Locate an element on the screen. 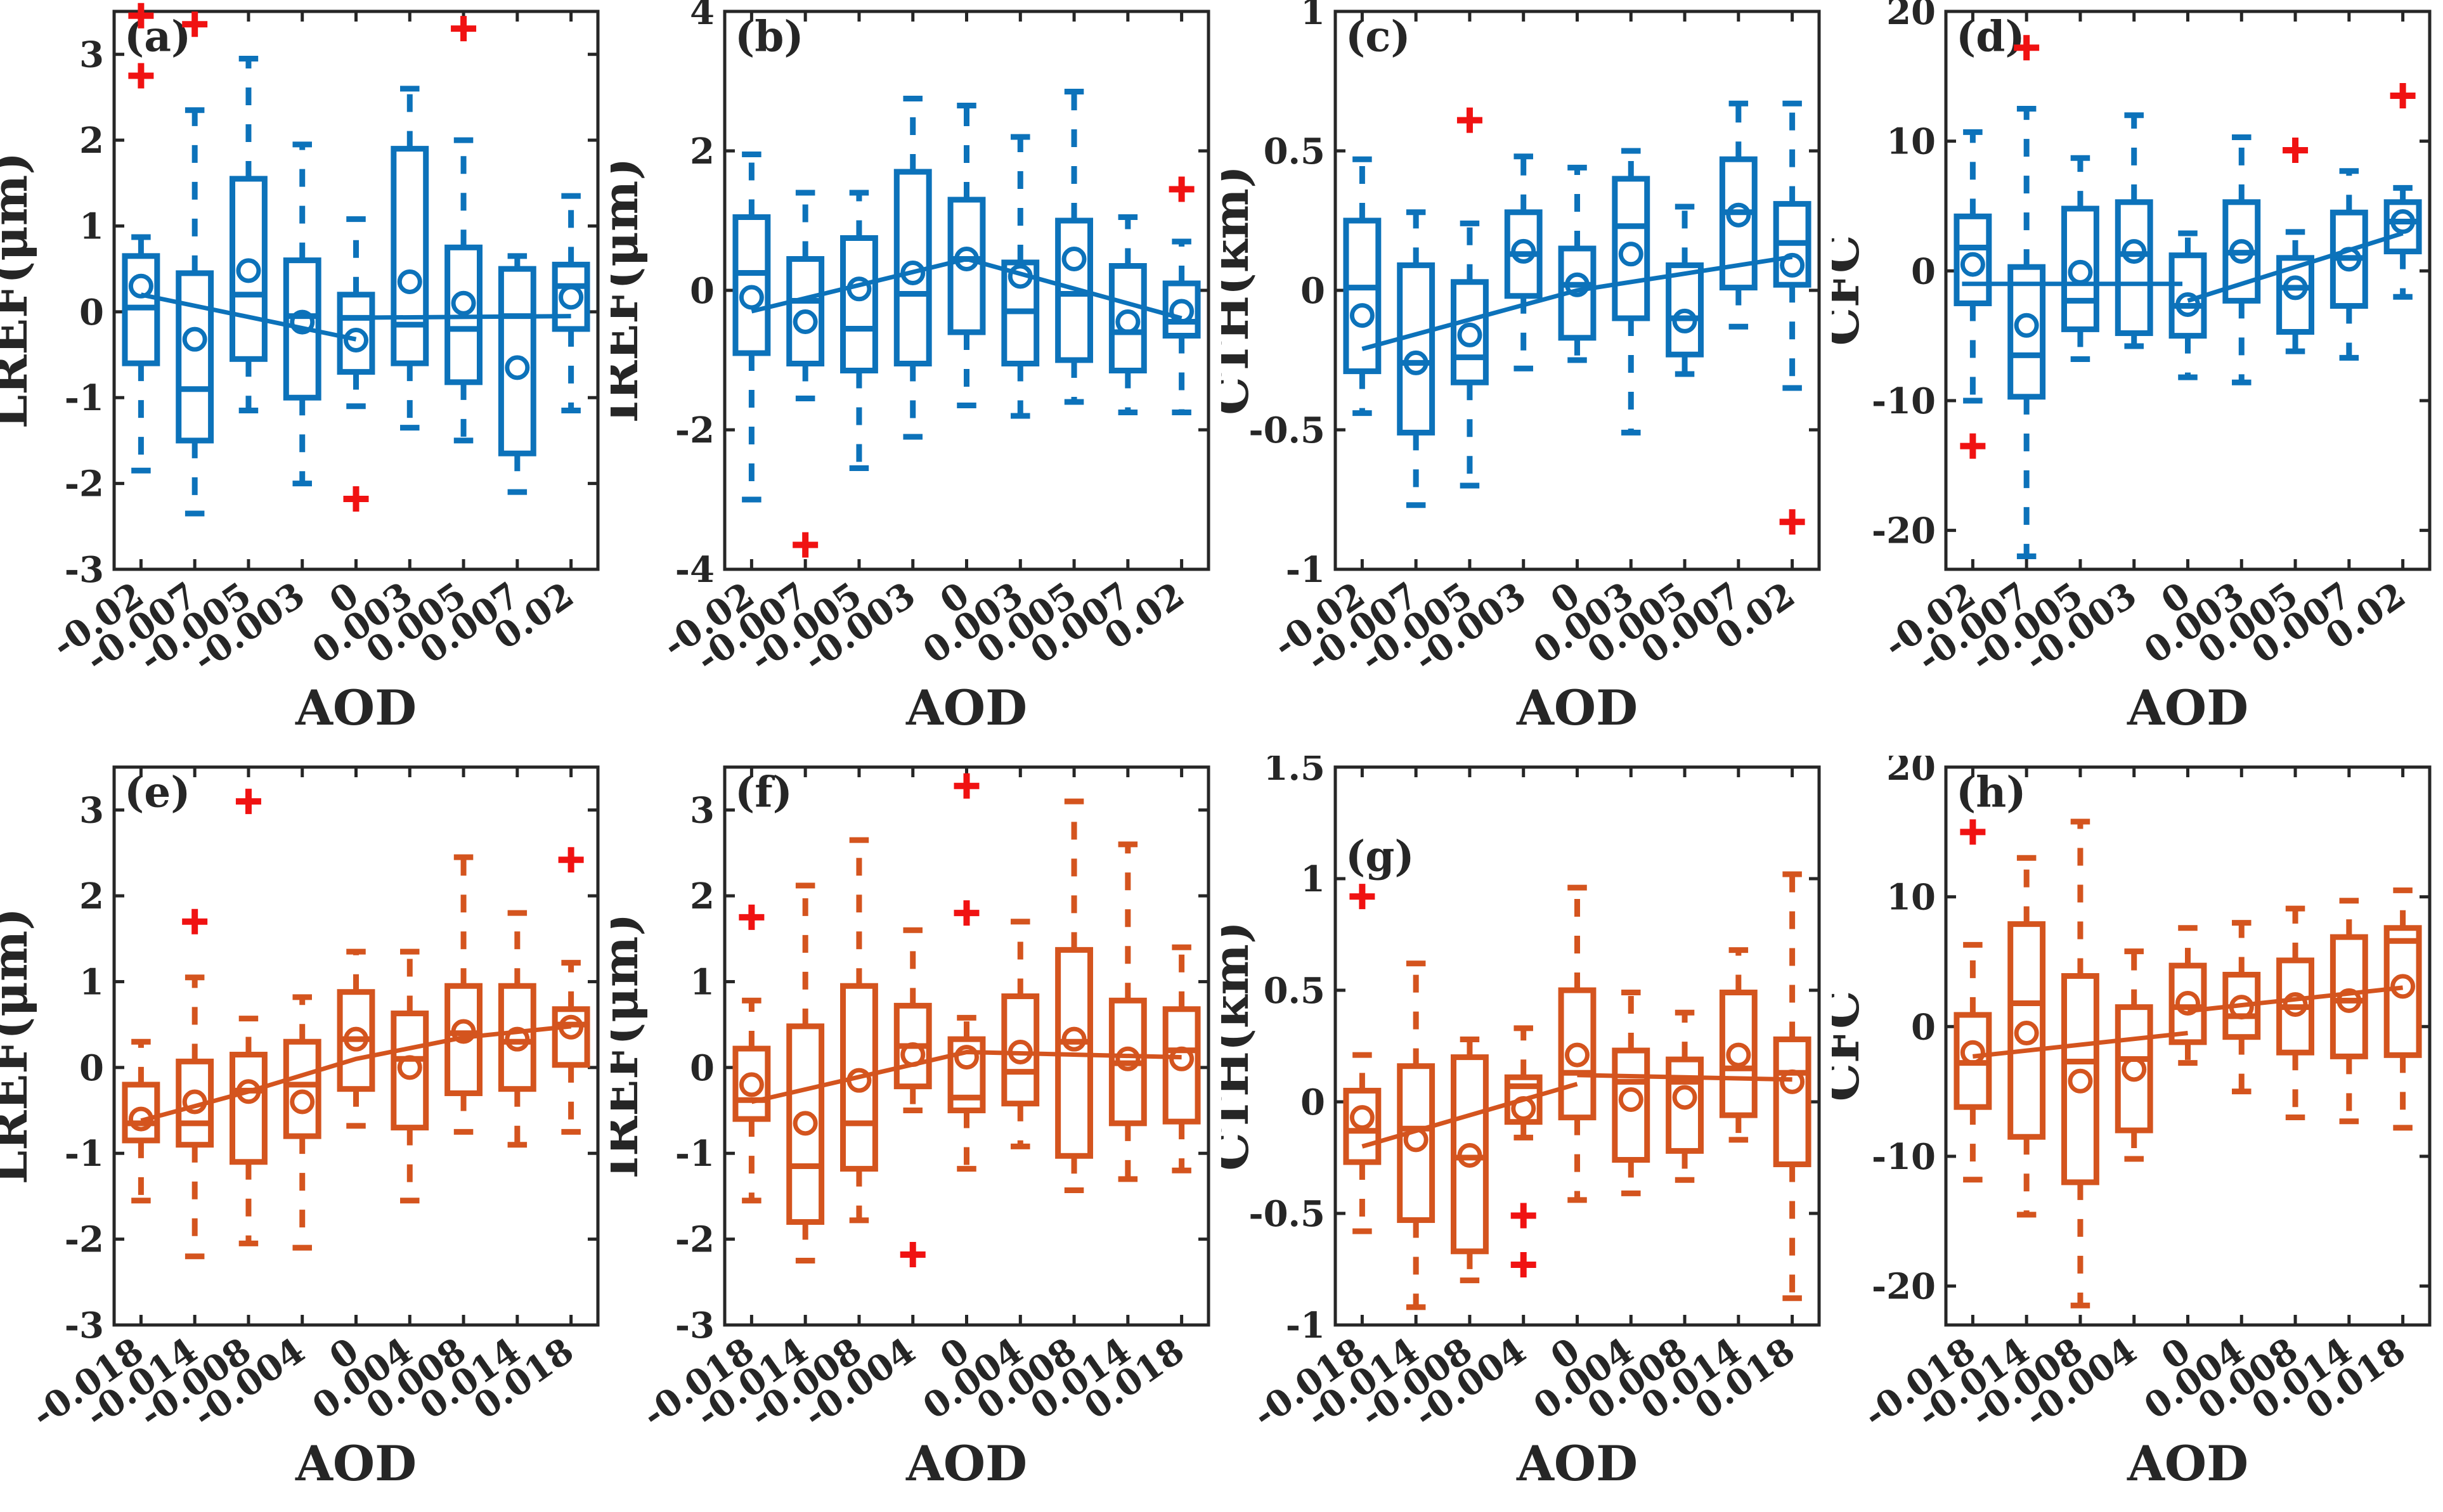  y-tick-label: 10 is located at coordinates (1911, 898).